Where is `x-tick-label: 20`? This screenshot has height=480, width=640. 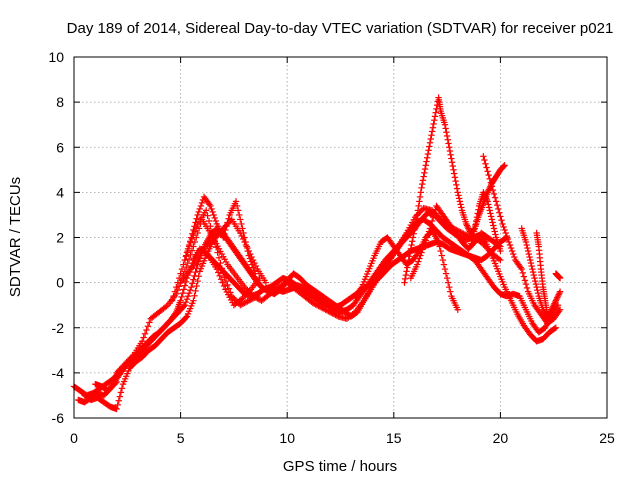
x-tick-label: 20 is located at coordinates (501, 438).